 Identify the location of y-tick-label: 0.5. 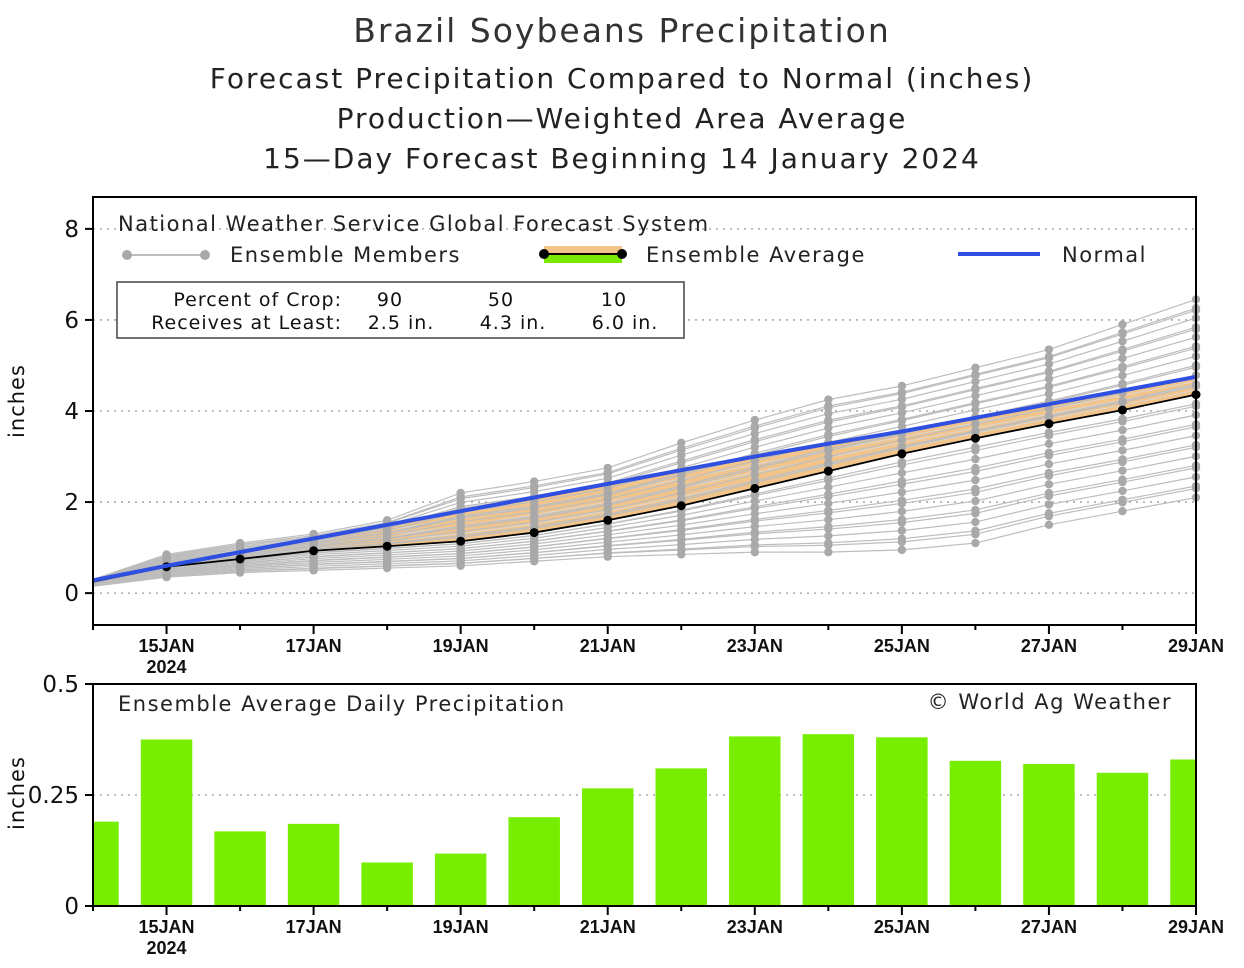
(60, 685).